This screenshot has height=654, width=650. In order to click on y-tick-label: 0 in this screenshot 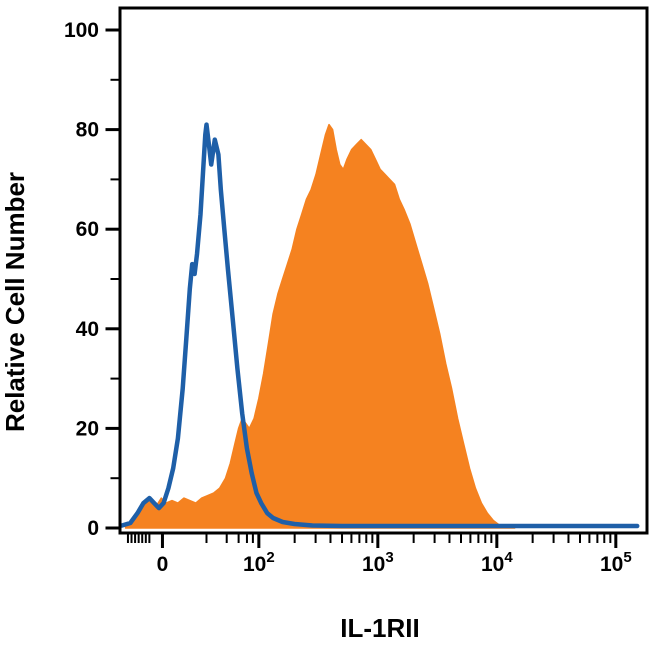, I will do `click(93, 528)`.